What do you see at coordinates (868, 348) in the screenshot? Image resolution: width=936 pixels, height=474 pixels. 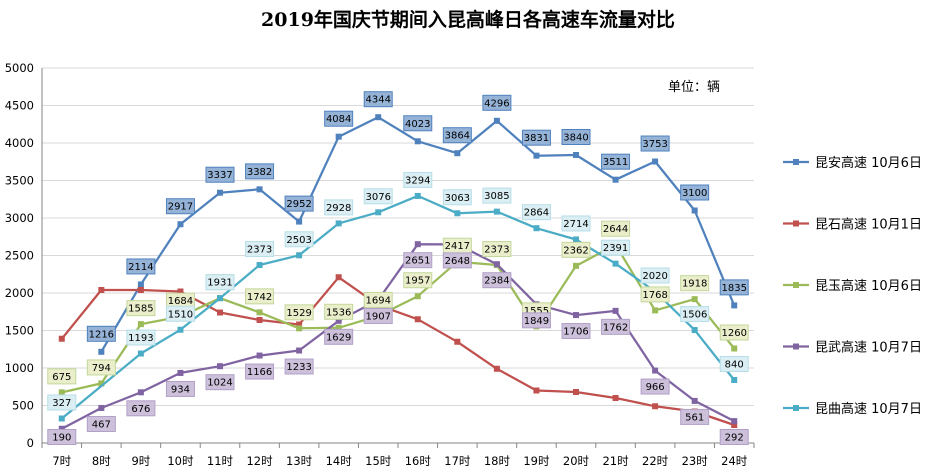 I see `legend-entry: 昆武高速 10月7日` at bounding box center [868, 348].